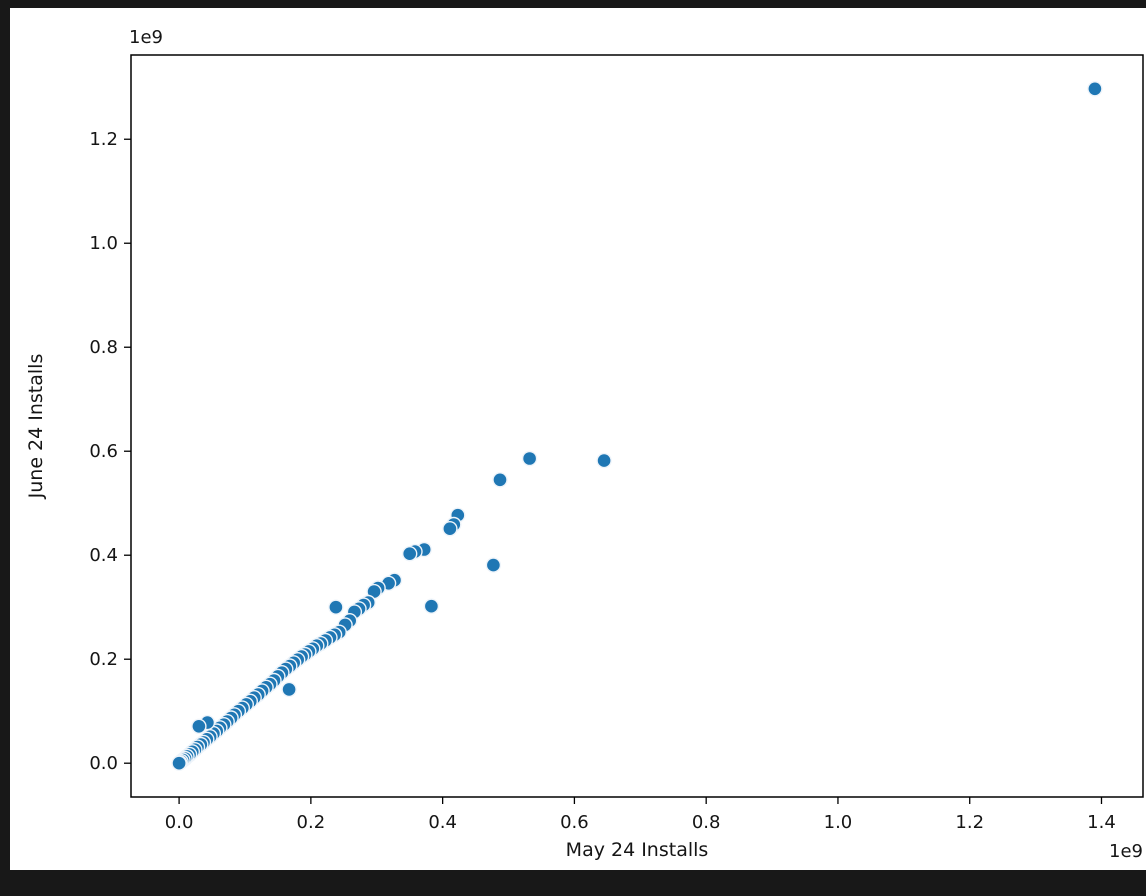 This screenshot has width=1146, height=896. I want to click on y-tick-label: 1.0, so click(103, 243).